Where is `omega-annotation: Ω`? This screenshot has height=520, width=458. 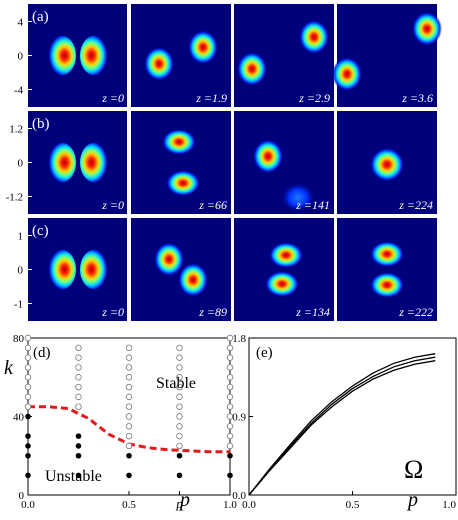
omega-annotation: Ω is located at coordinates (413, 469).